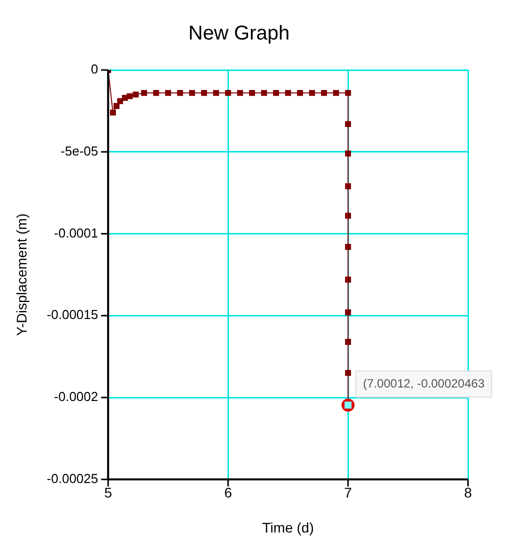 The height and width of the screenshot is (541, 514). What do you see at coordinates (76, 232) in the screenshot?
I see `y-tick-label: -0.0001` at bounding box center [76, 232].